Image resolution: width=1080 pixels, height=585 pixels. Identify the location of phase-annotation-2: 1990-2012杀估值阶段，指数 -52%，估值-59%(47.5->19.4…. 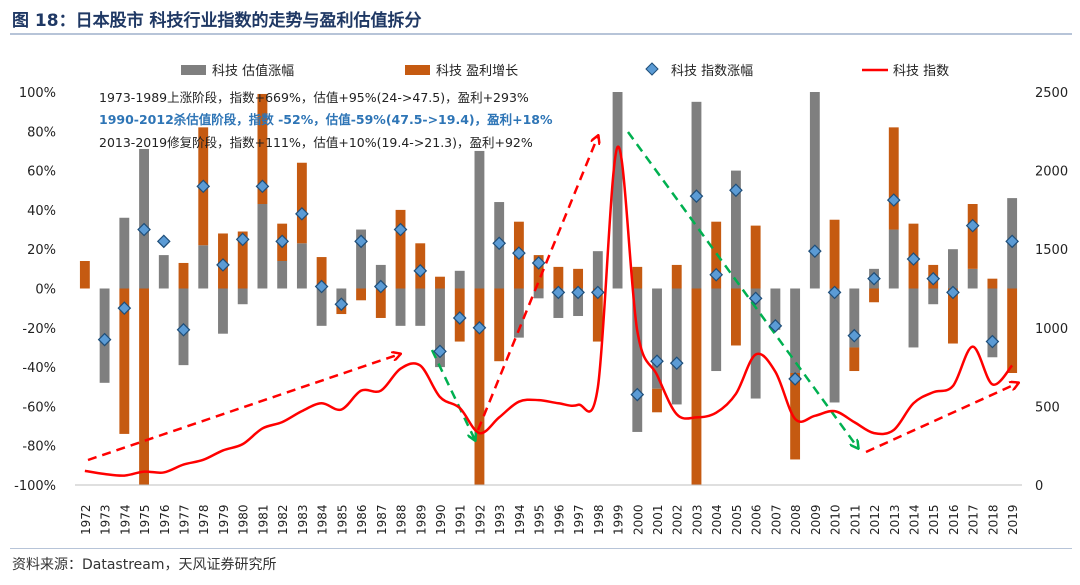
(326, 119).